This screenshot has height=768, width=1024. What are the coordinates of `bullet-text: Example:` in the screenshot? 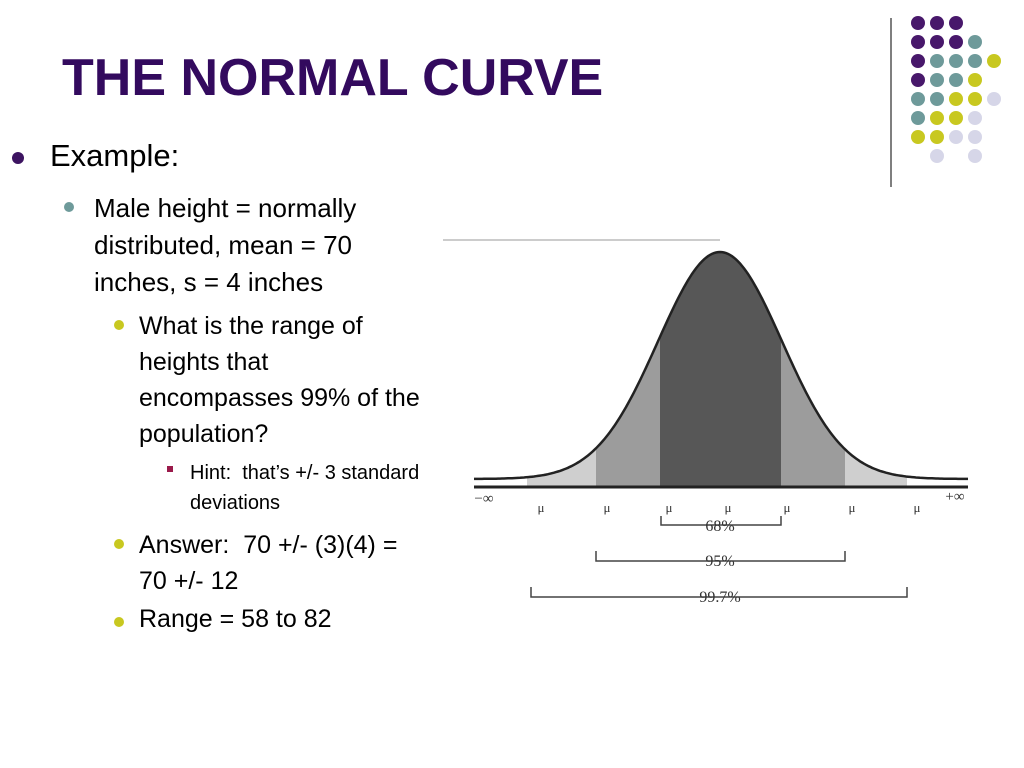 It's located at (115, 155).